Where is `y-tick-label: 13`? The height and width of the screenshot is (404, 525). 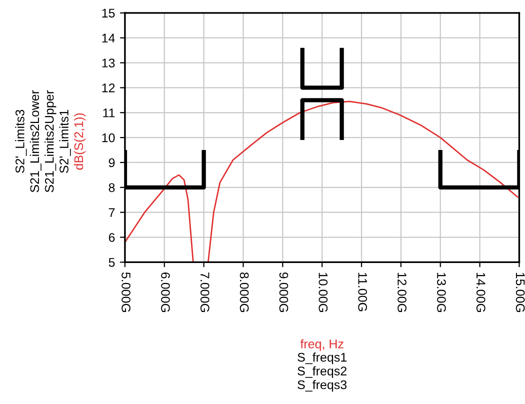 y-tick-label: 13 is located at coordinates (108, 63).